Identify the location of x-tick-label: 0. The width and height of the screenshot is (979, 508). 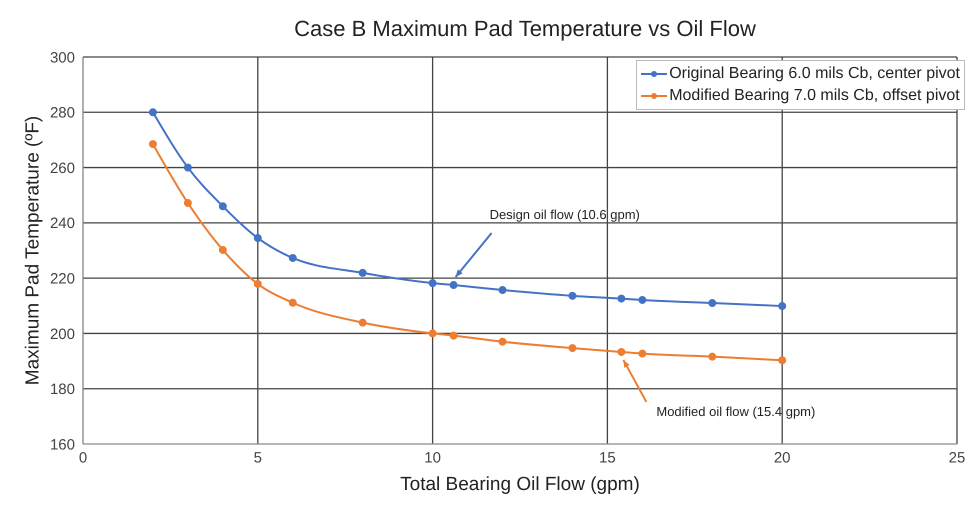
(83, 458).